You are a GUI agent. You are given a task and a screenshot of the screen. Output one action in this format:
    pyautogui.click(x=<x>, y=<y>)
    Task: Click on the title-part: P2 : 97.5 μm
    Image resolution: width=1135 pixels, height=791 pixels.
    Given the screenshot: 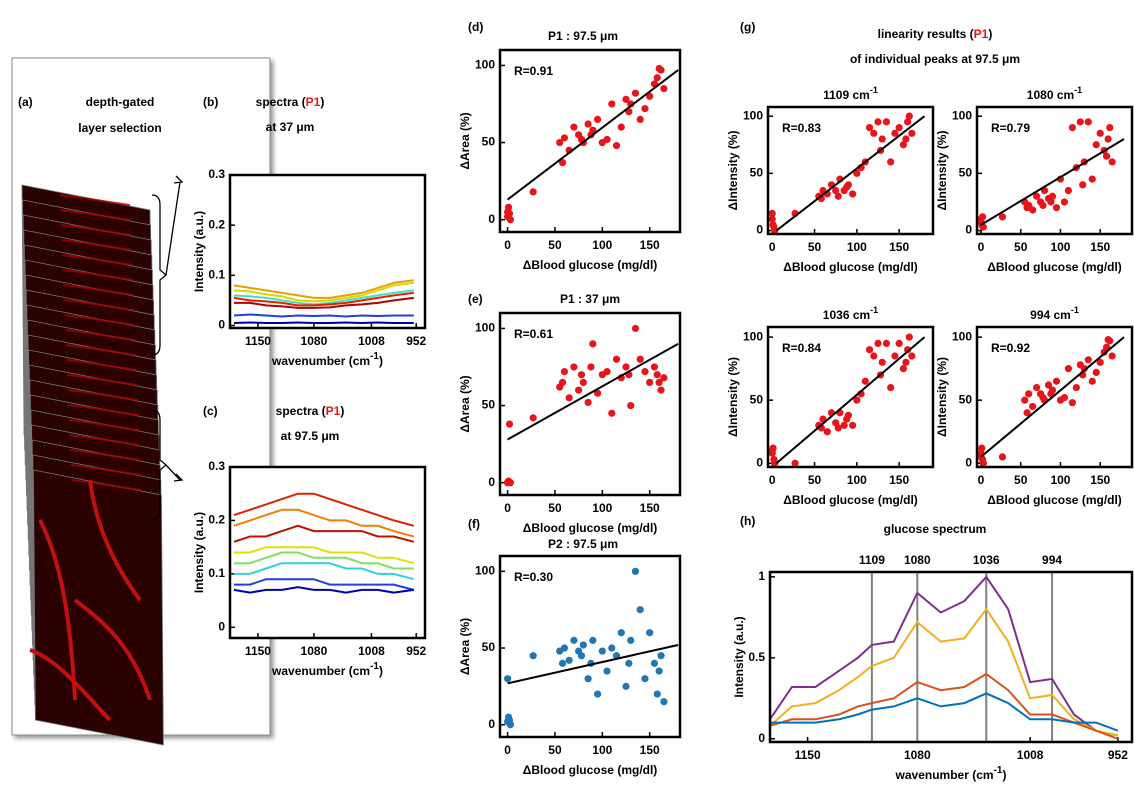 What is the action you would take?
    pyautogui.click(x=583, y=544)
    